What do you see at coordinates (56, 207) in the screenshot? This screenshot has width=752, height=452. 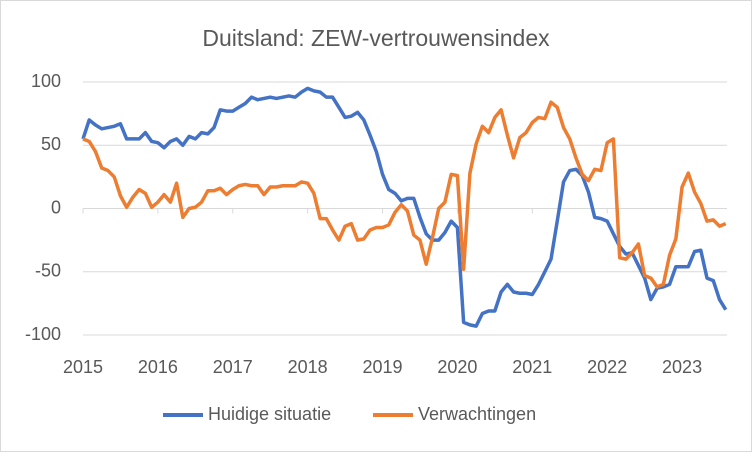 I see `y-tick-label: 0` at bounding box center [56, 207].